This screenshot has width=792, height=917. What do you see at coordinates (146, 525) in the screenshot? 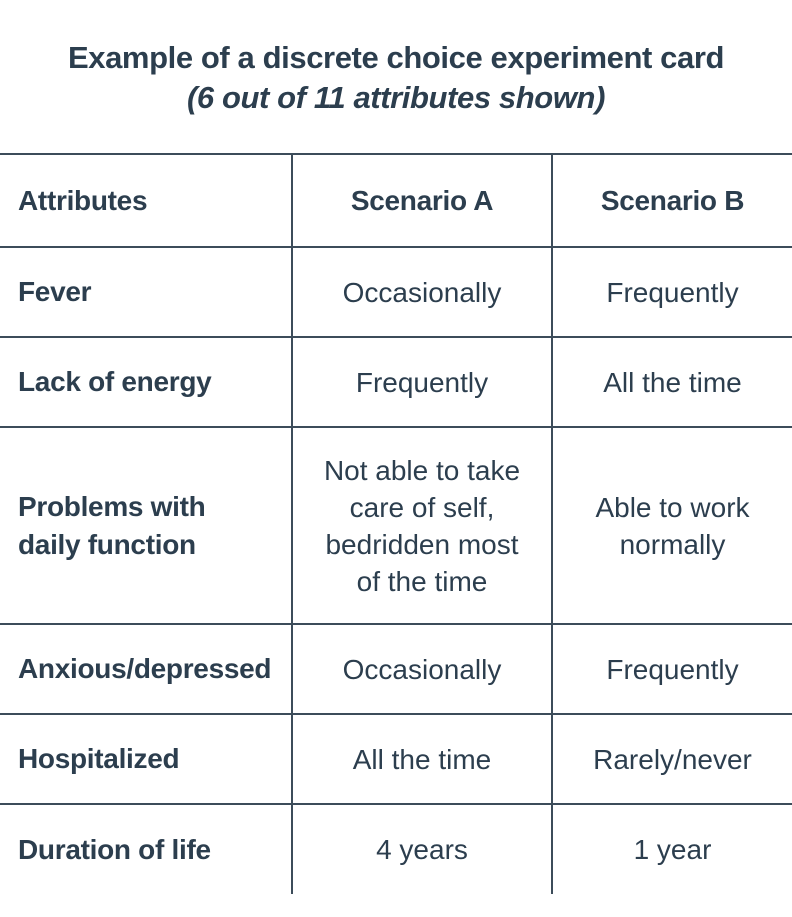
I see `attribute-label: Problems with daily function` at bounding box center [146, 525].